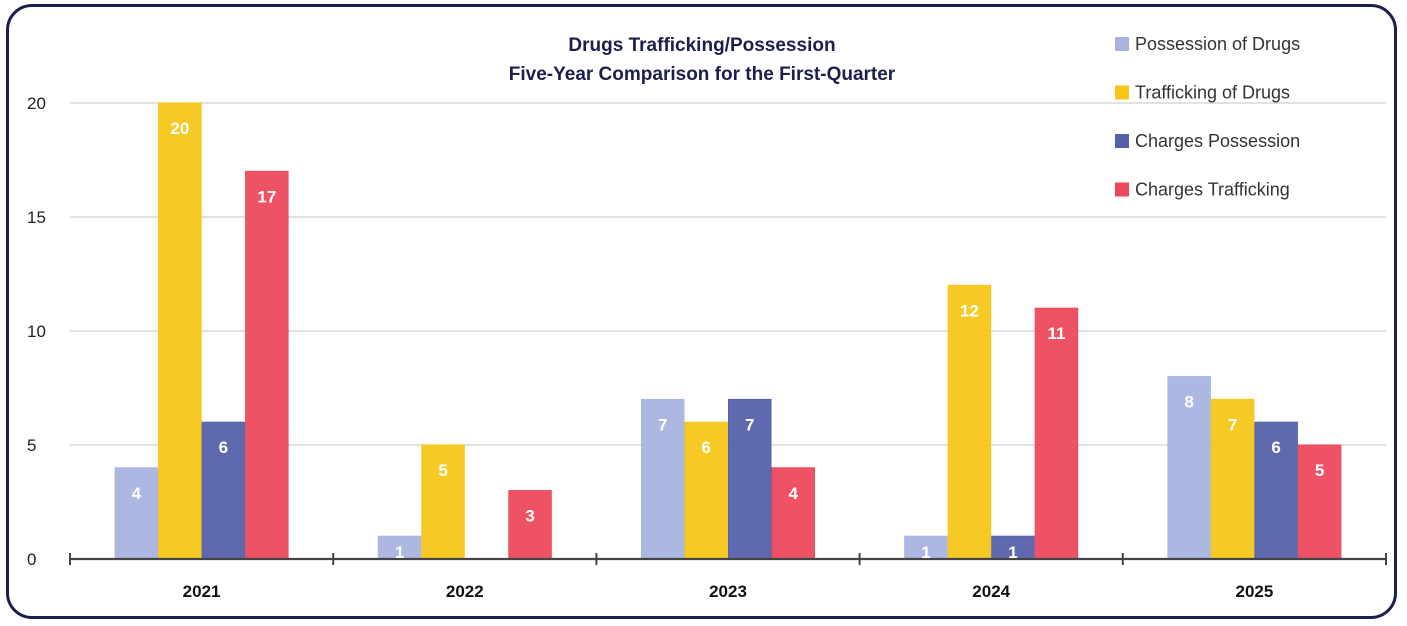  I want to click on x-tick-label: 2023, so click(728, 591).